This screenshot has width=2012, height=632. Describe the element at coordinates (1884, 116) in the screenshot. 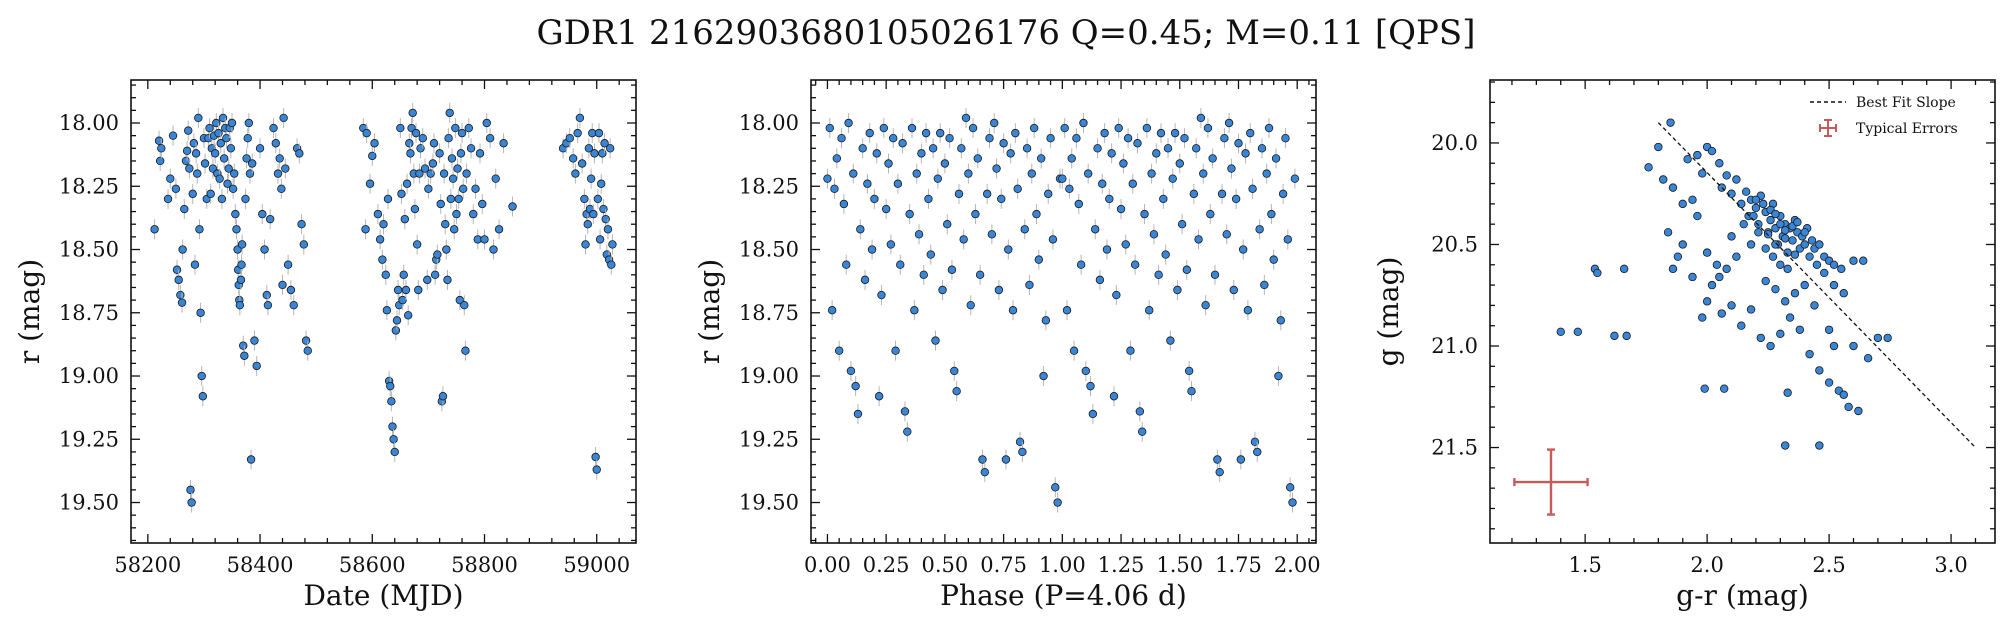

I see `legend: Best Fit Slope Typical Errors` at that location.